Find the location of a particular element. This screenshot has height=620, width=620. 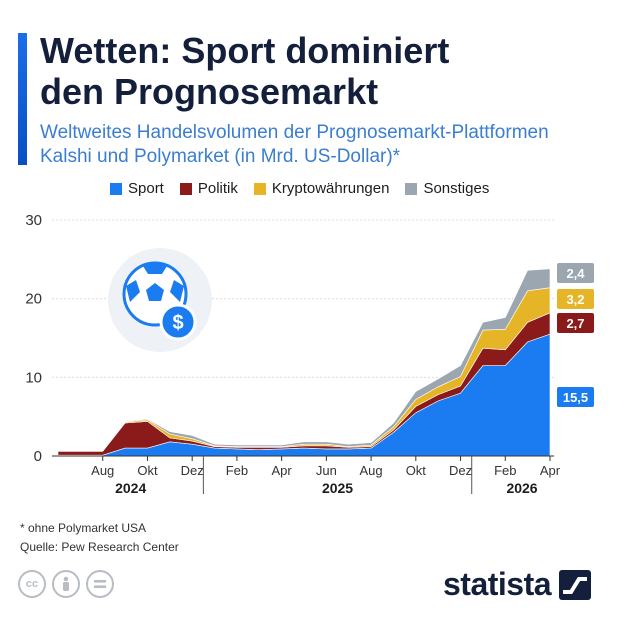

title-line-1: Wetten: Sport dominiert is located at coordinates (245, 50).